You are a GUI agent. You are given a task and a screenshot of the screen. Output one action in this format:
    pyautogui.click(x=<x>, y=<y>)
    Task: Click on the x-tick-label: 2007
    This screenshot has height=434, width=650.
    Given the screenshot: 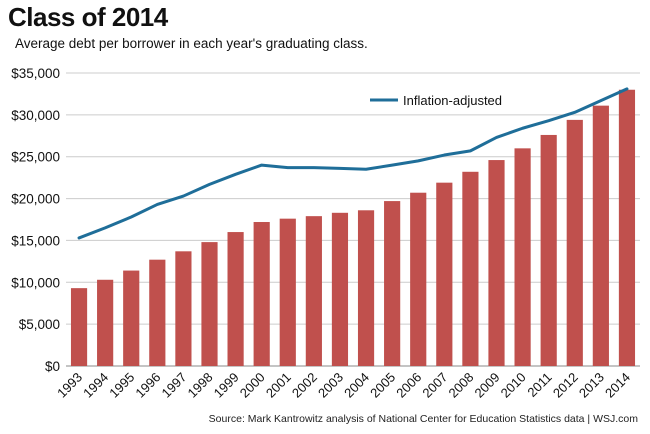 What is the action you would take?
    pyautogui.click(x=434, y=385)
    